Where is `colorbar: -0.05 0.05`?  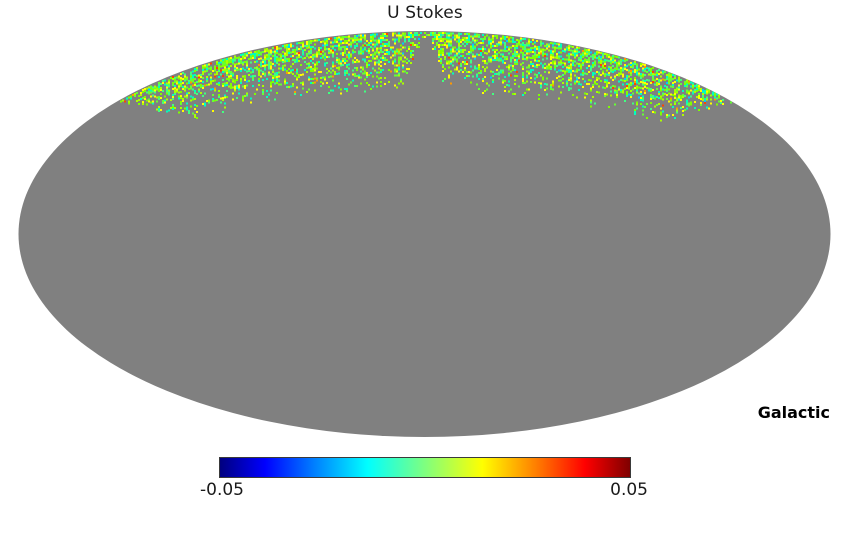 colorbar: -0.05 0.05 is located at coordinates (424, 479).